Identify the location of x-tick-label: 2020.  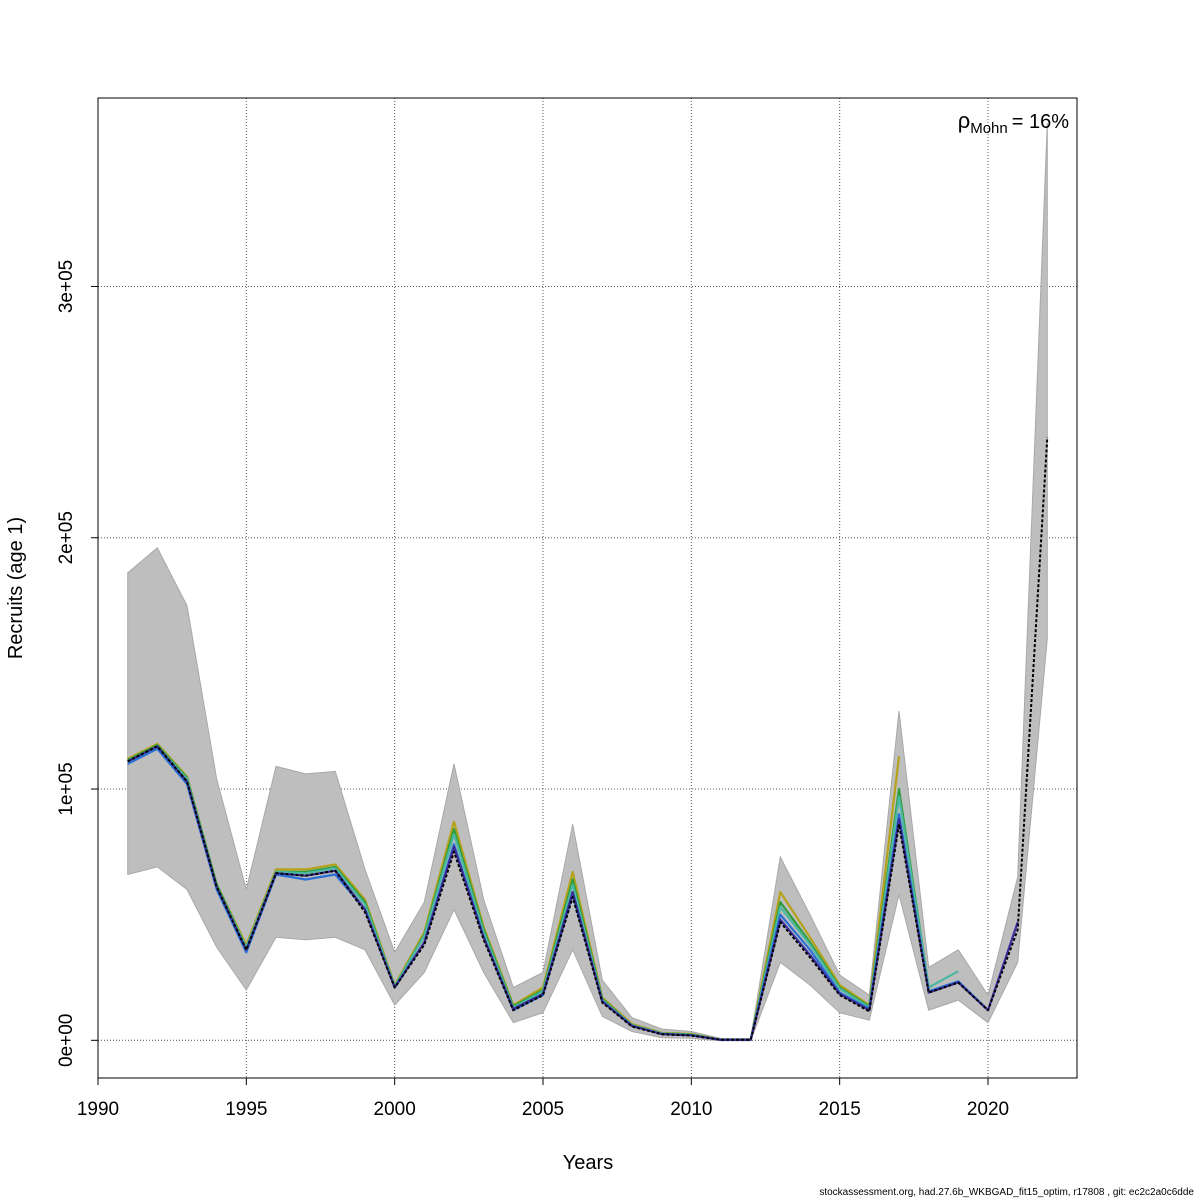
(988, 1109).